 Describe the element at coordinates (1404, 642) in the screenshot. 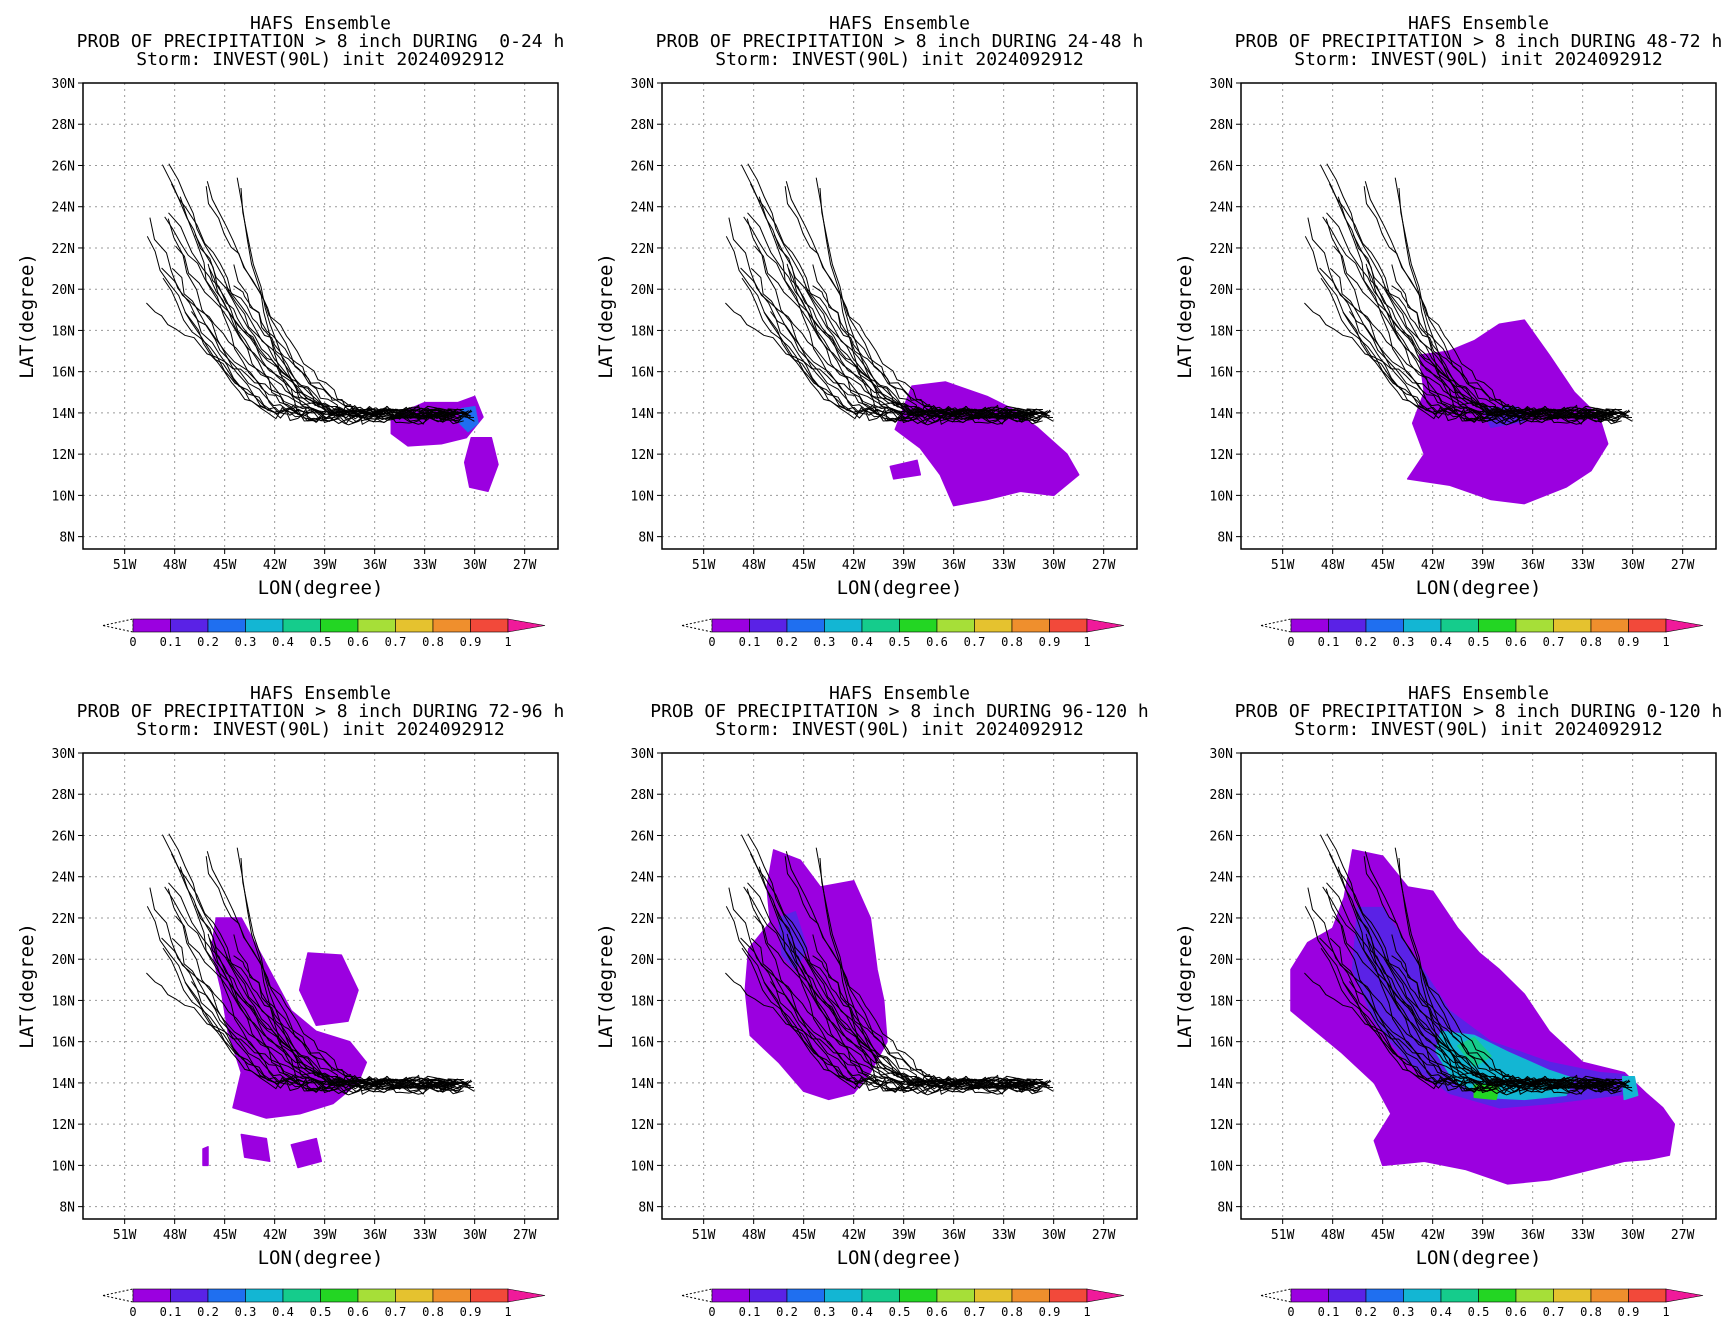

I see `colorbar-tick-label: 0.3` at that location.